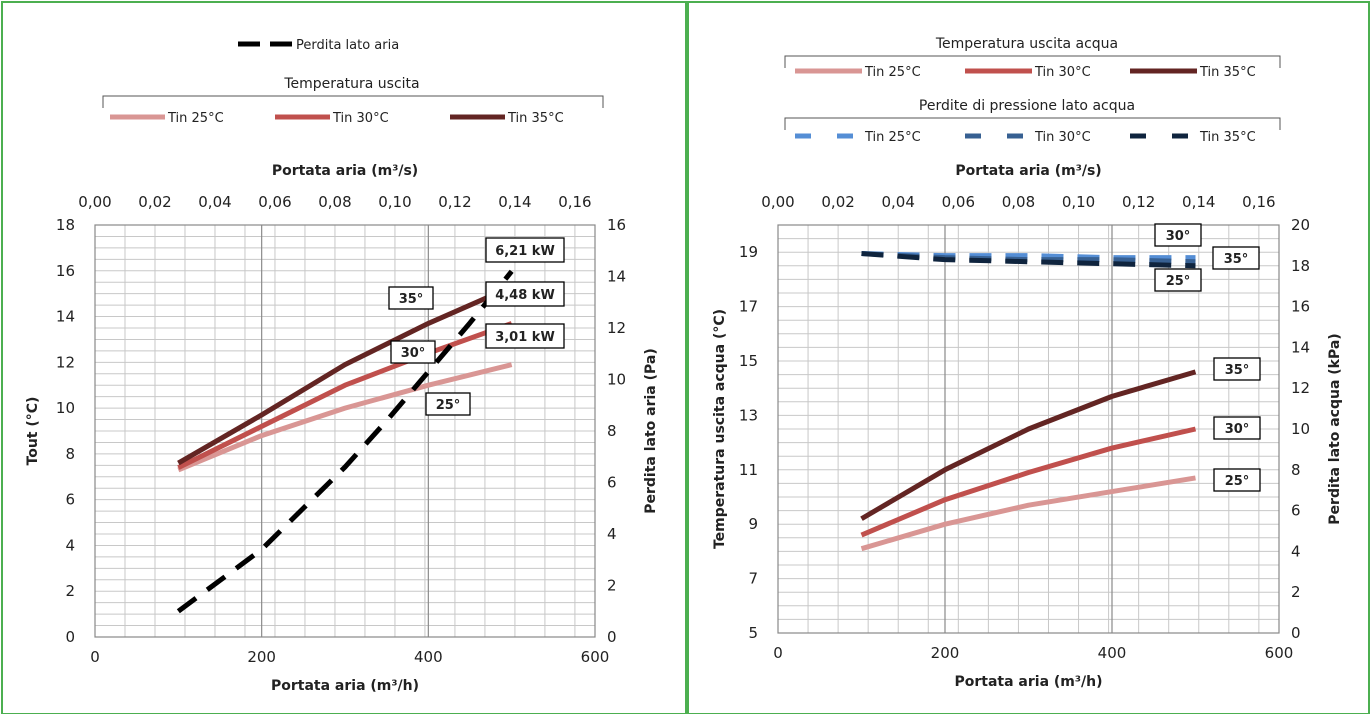  What do you see at coordinates (753, 579) in the screenshot?
I see `y-left-tick-label: 7` at bounding box center [753, 579].